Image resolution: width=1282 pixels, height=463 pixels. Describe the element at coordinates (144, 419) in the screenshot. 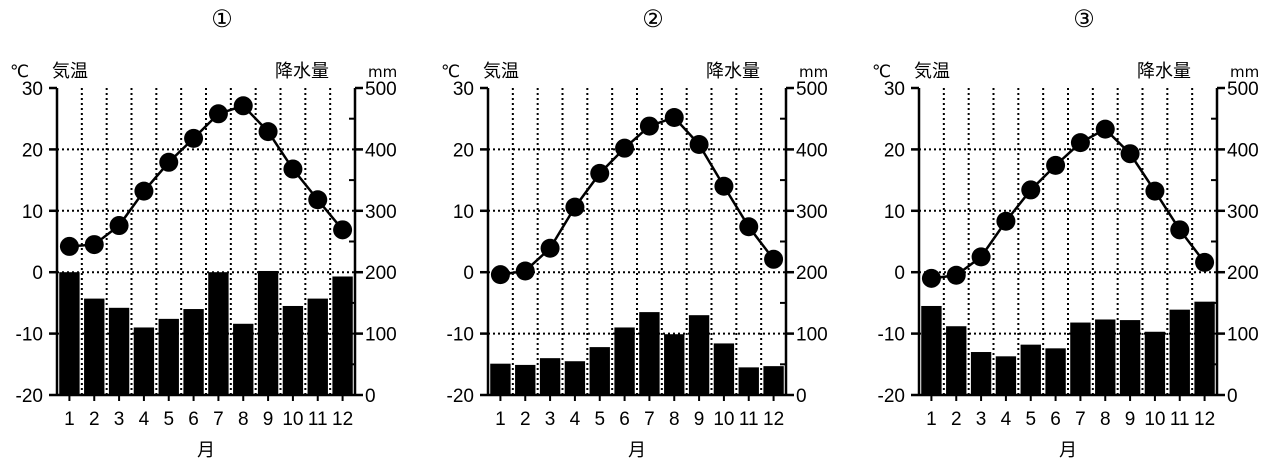

I see `x-tick-label: 4` at that location.